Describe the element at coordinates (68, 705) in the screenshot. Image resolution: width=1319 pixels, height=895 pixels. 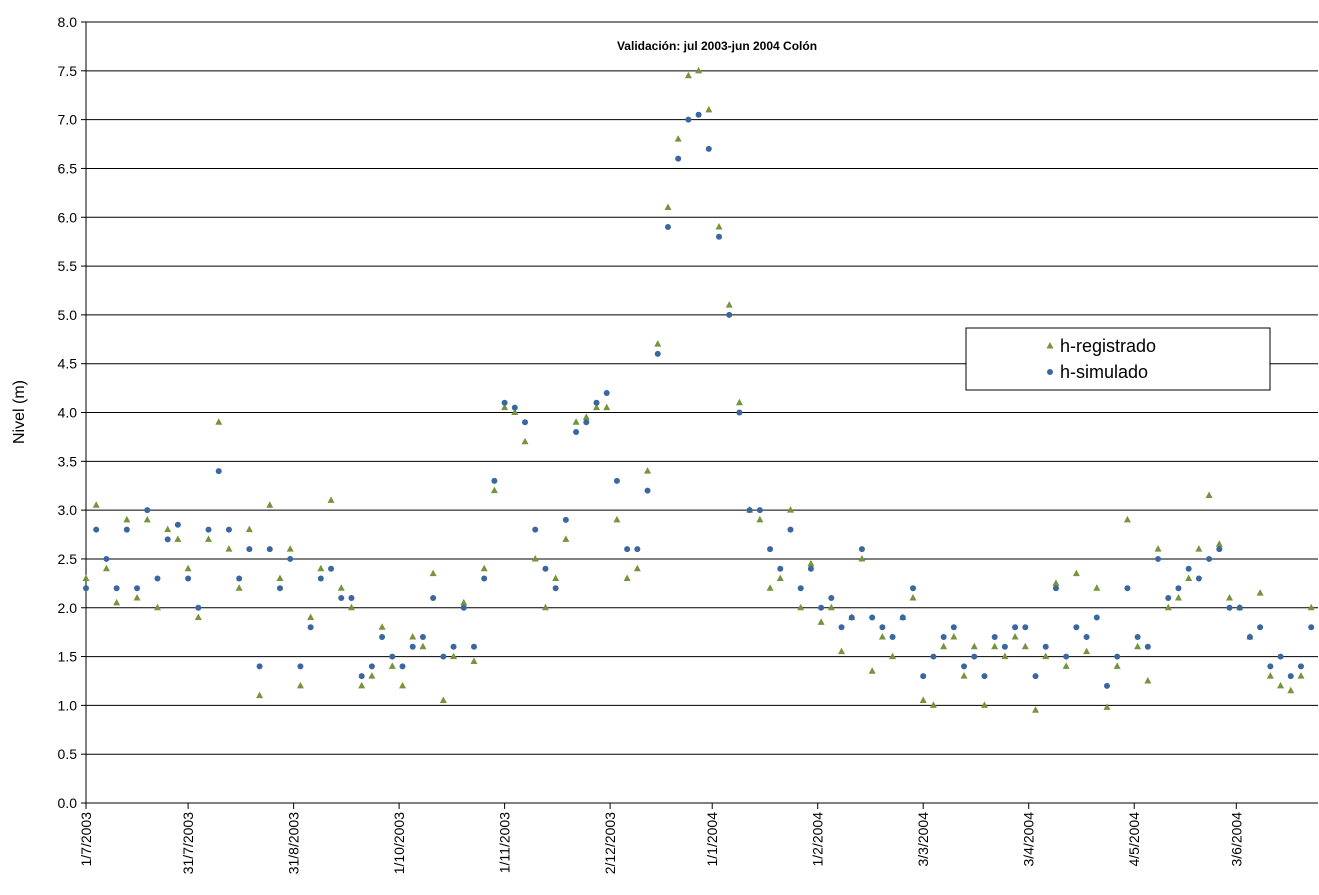
I see `y-tick-label: 1.0` at that location.